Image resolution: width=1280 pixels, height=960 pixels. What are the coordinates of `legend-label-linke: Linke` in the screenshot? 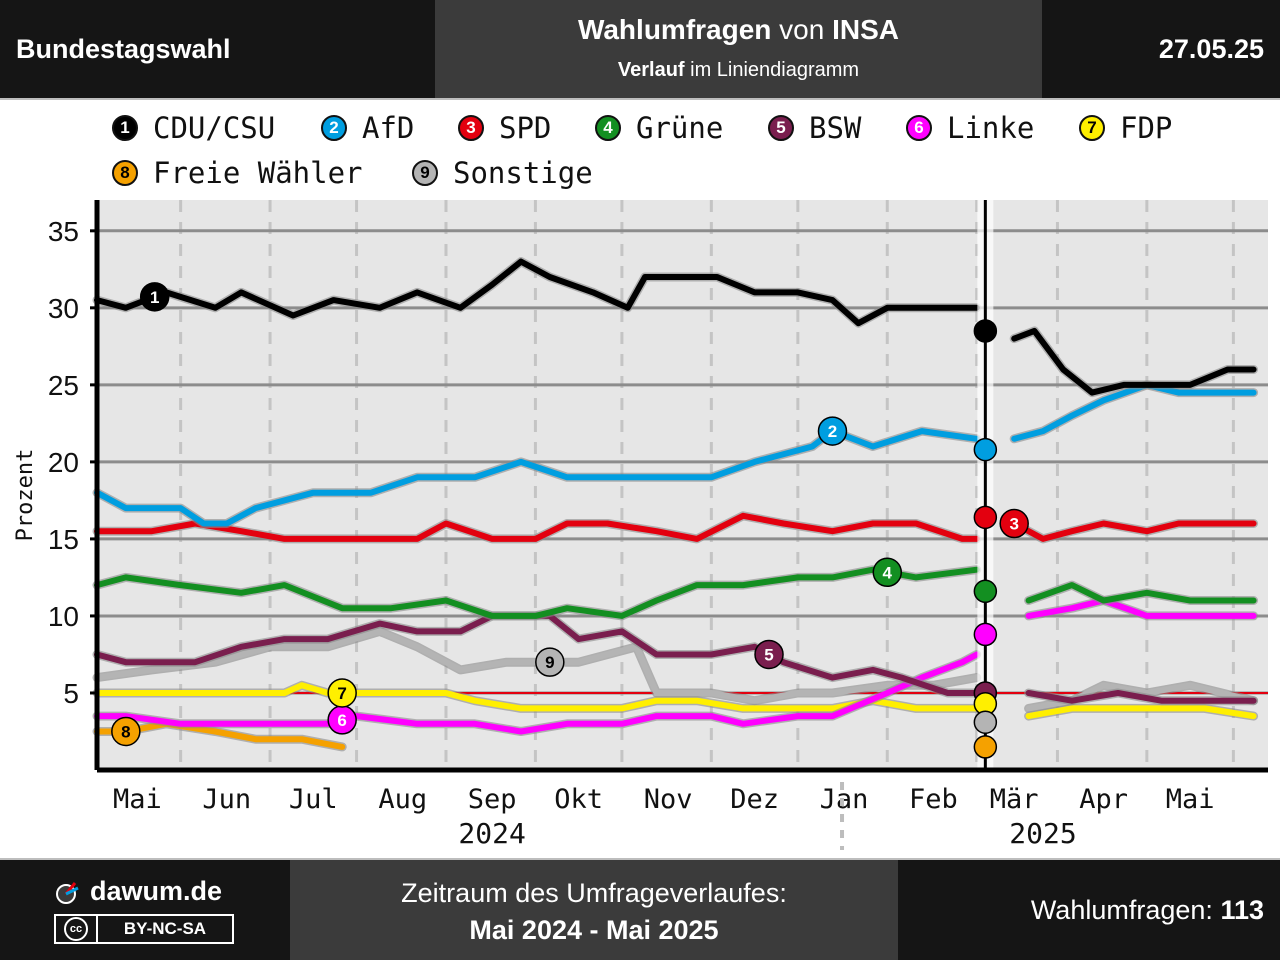 It's located at (991, 128).